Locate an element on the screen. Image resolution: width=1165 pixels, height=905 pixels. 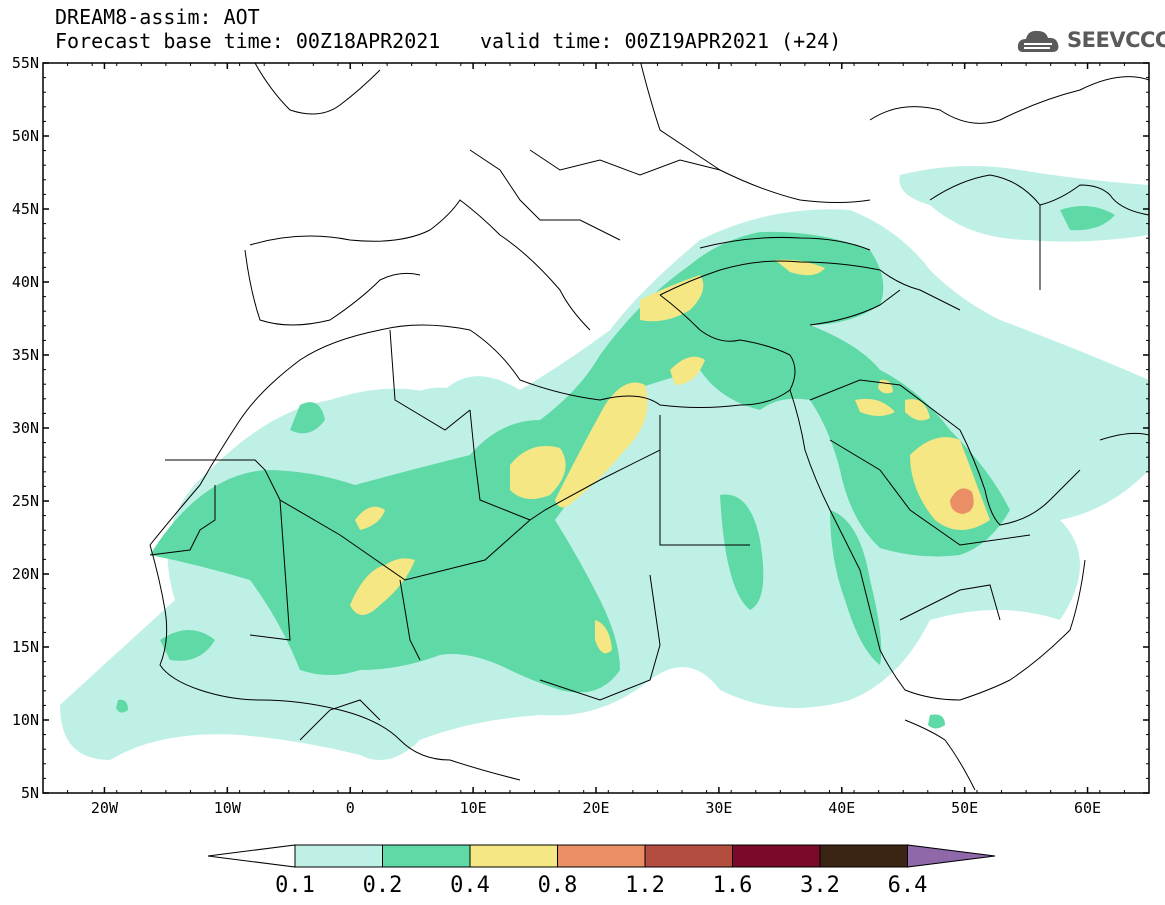
lat-tick-label: 35N is located at coordinates (25, 355).